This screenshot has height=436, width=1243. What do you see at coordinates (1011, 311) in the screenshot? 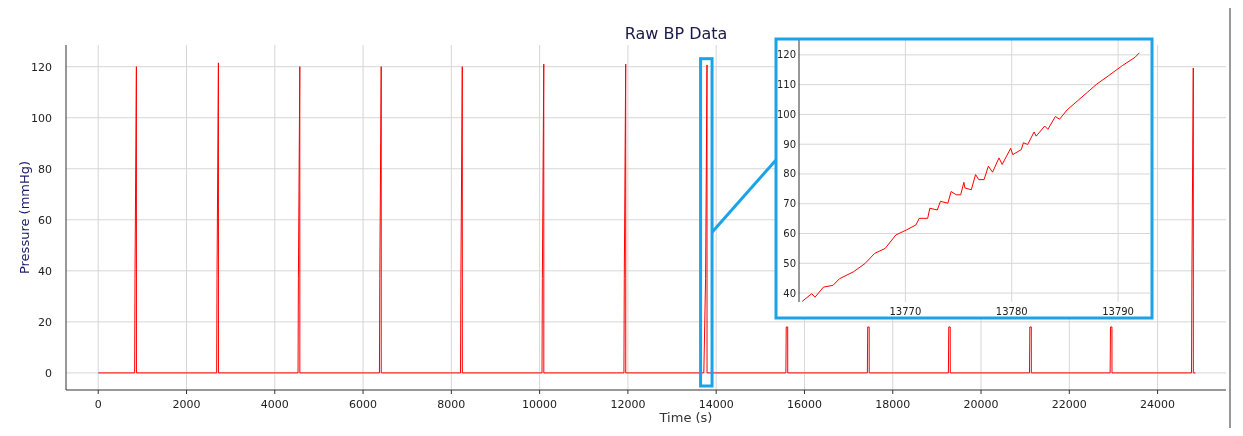
I see `x-tick-label: 13780` at bounding box center [1011, 311].